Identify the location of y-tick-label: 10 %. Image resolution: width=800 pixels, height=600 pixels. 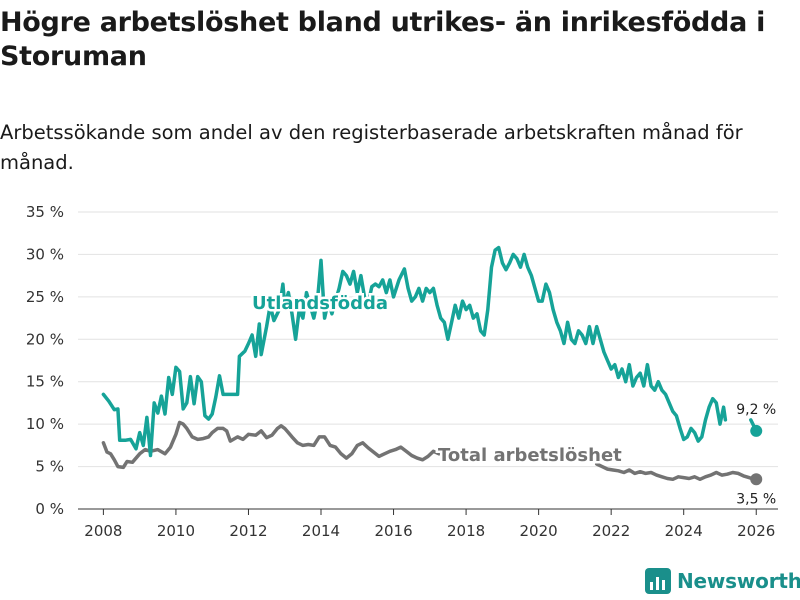
(45, 424).